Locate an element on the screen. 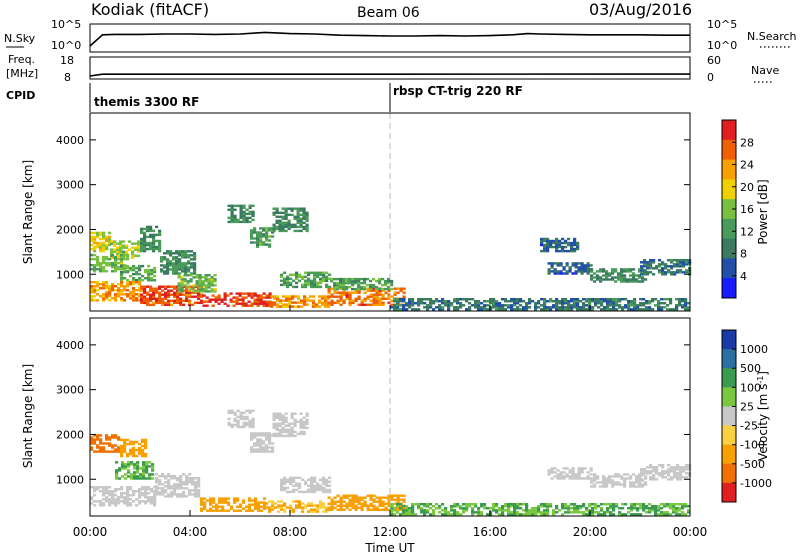 The width and height of the screenshot is (800, 554). noise-right-tick-top: 10^5 is located at coordinates (722, 24).